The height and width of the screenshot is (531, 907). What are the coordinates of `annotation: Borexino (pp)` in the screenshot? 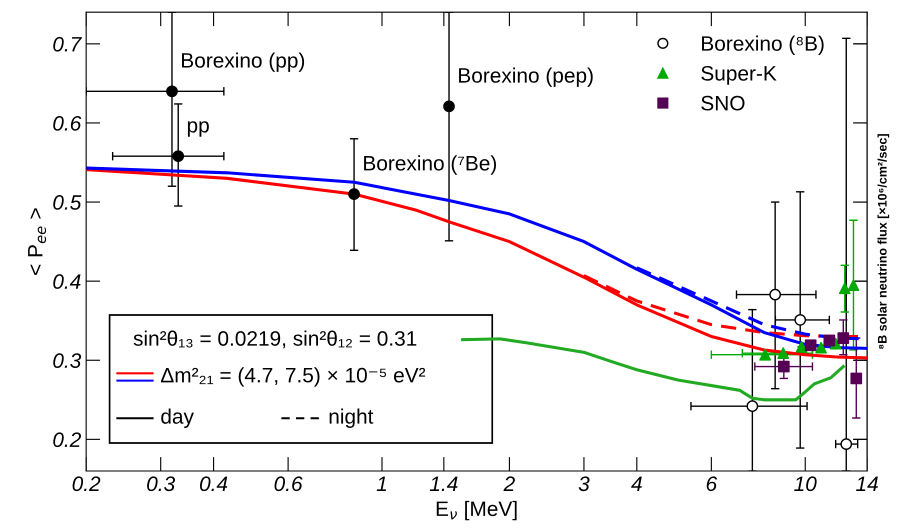 It's located at (243, 62).